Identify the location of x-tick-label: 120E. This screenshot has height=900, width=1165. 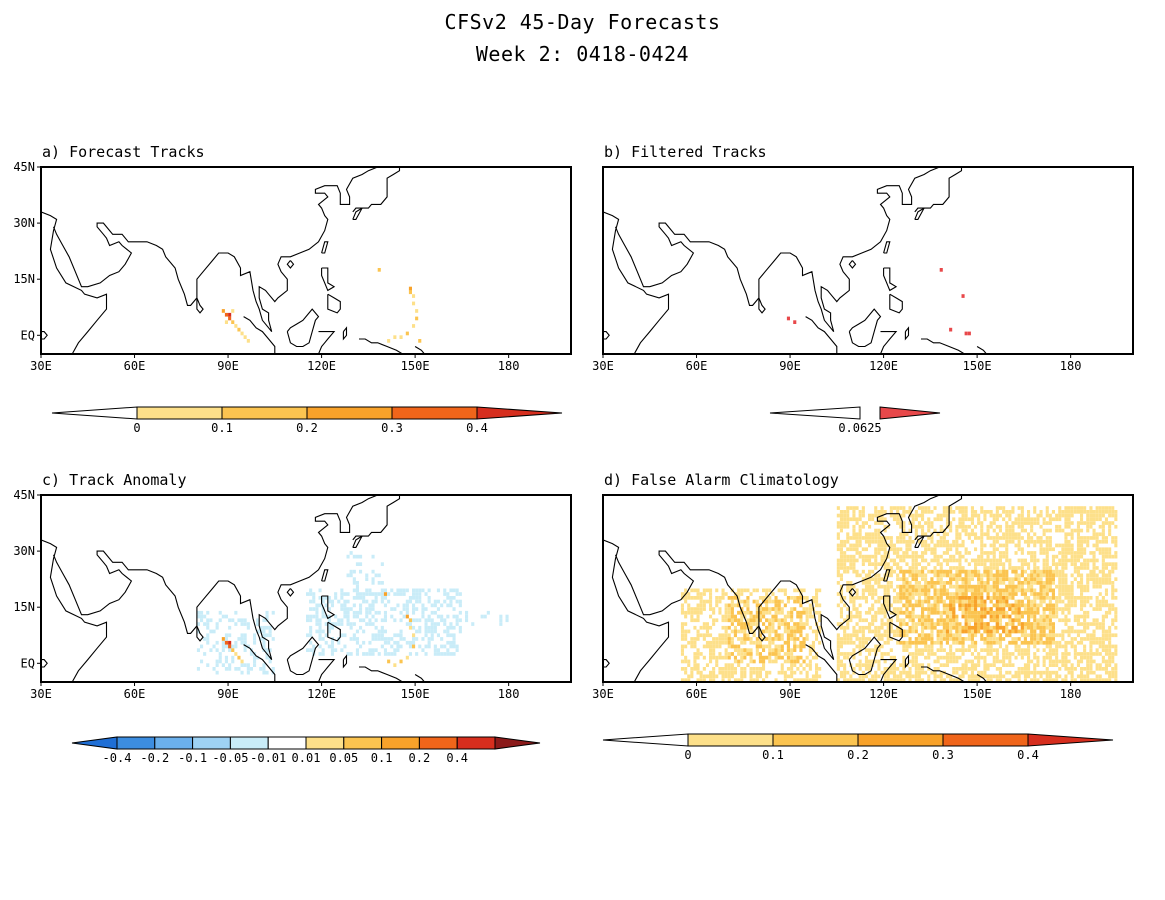
(321, 366).